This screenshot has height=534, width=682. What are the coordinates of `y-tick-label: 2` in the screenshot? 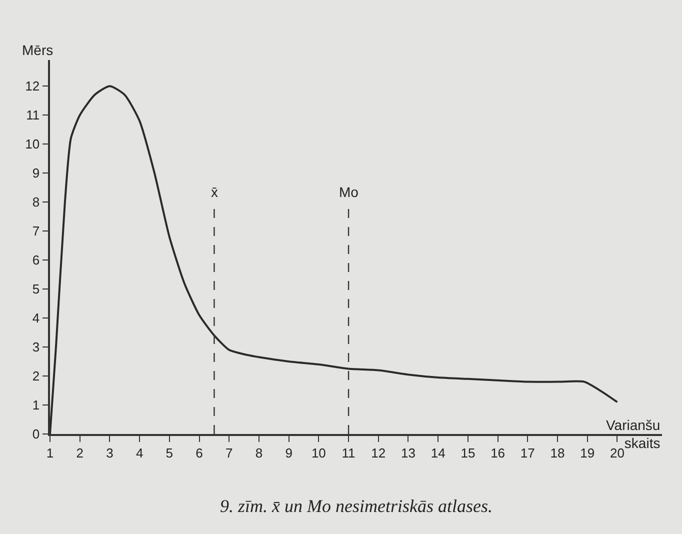 It's located at (36, 376).